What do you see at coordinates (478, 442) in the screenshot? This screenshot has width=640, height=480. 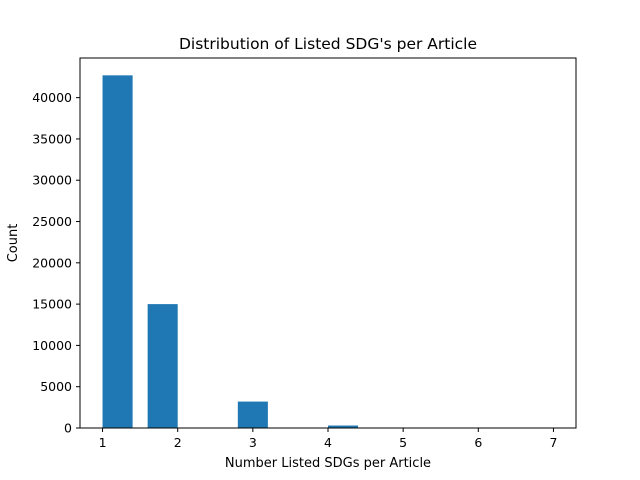 I see `x-tick-label: 6` at bounding box center [478, 442].